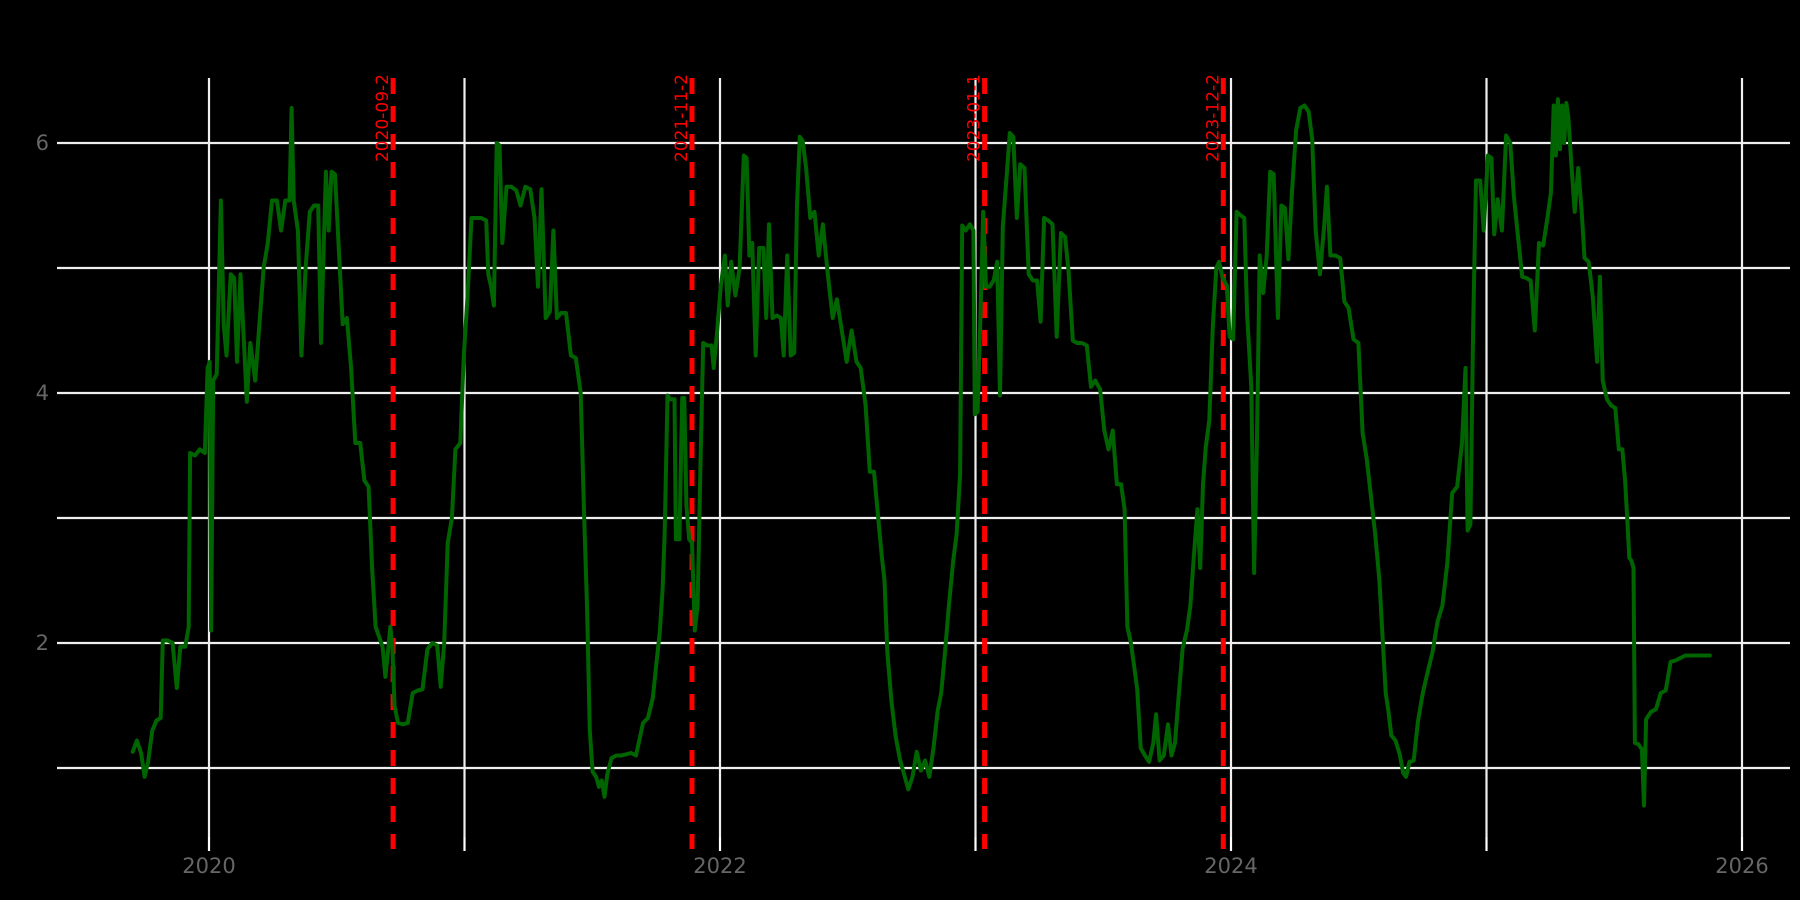 This screenshot has width=1800, height=900. I want to click on event-line-label: 2020-09-2, so click(383, 118).